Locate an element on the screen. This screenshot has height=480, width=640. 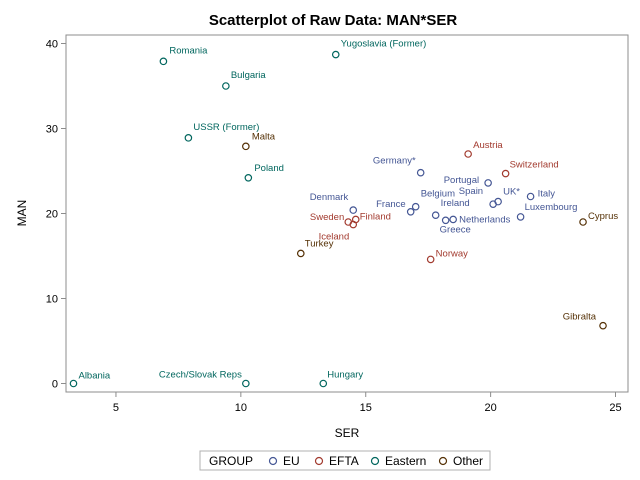
y-tick-label: 40 is located at coordinates (52, 45).